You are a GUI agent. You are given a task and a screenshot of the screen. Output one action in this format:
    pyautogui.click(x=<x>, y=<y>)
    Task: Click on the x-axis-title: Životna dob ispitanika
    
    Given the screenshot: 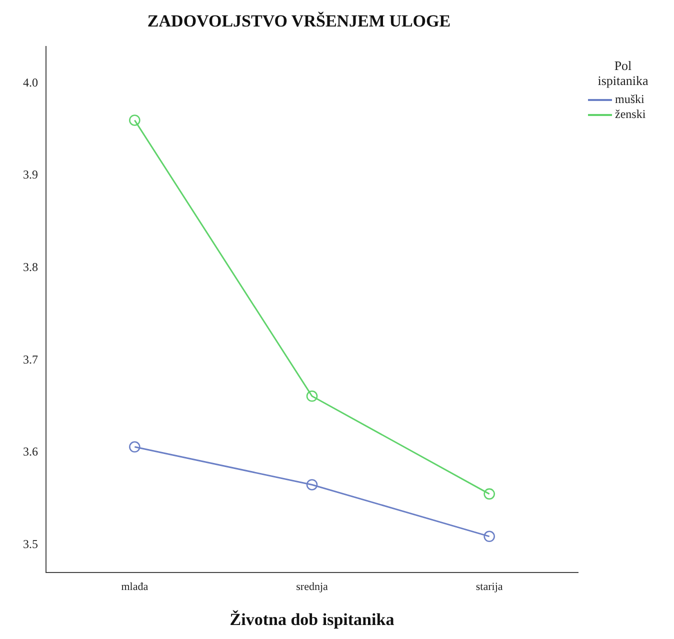 What is the action you would take?
    pyautogui.click(x=312, y=620)
    